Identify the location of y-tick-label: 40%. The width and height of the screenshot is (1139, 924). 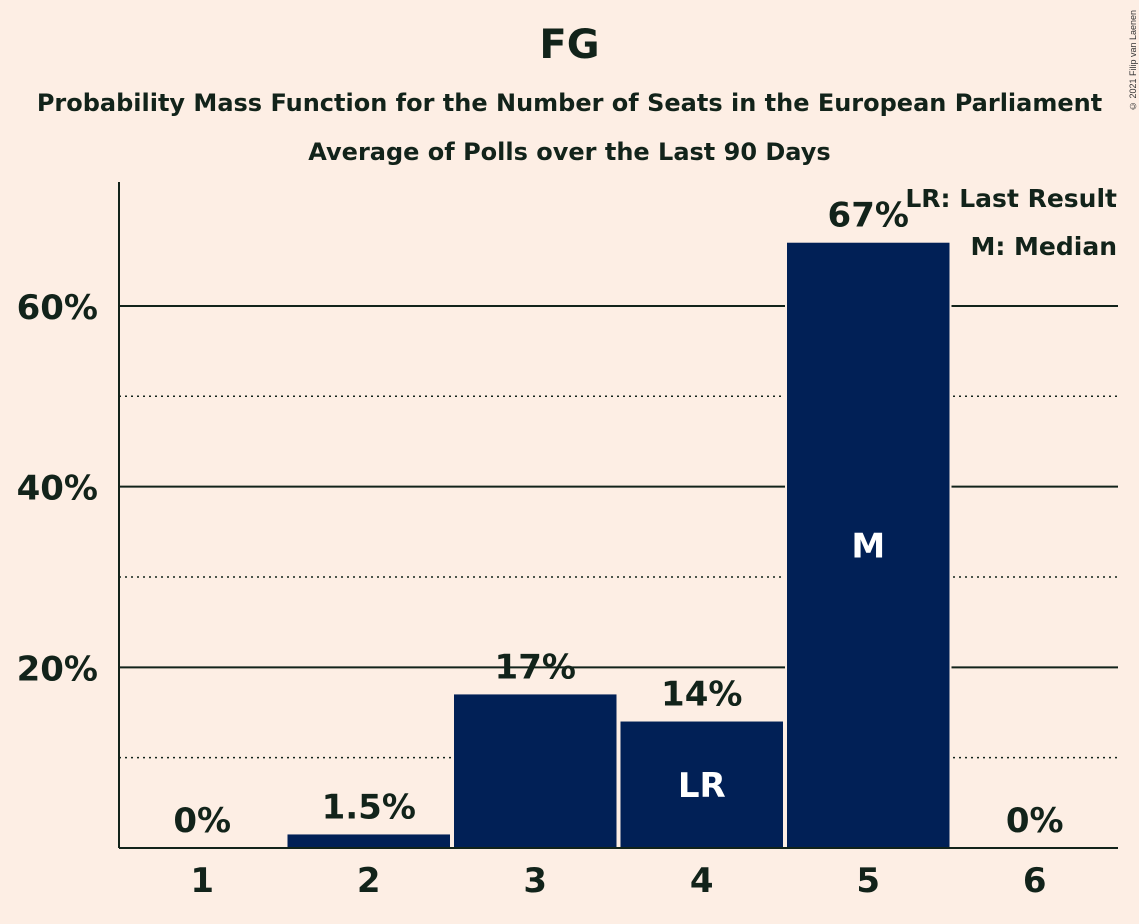
(57, 489).